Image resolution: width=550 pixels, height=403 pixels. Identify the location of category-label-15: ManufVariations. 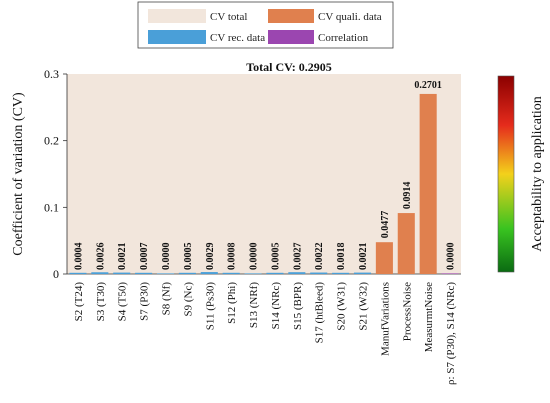
(385, 319).